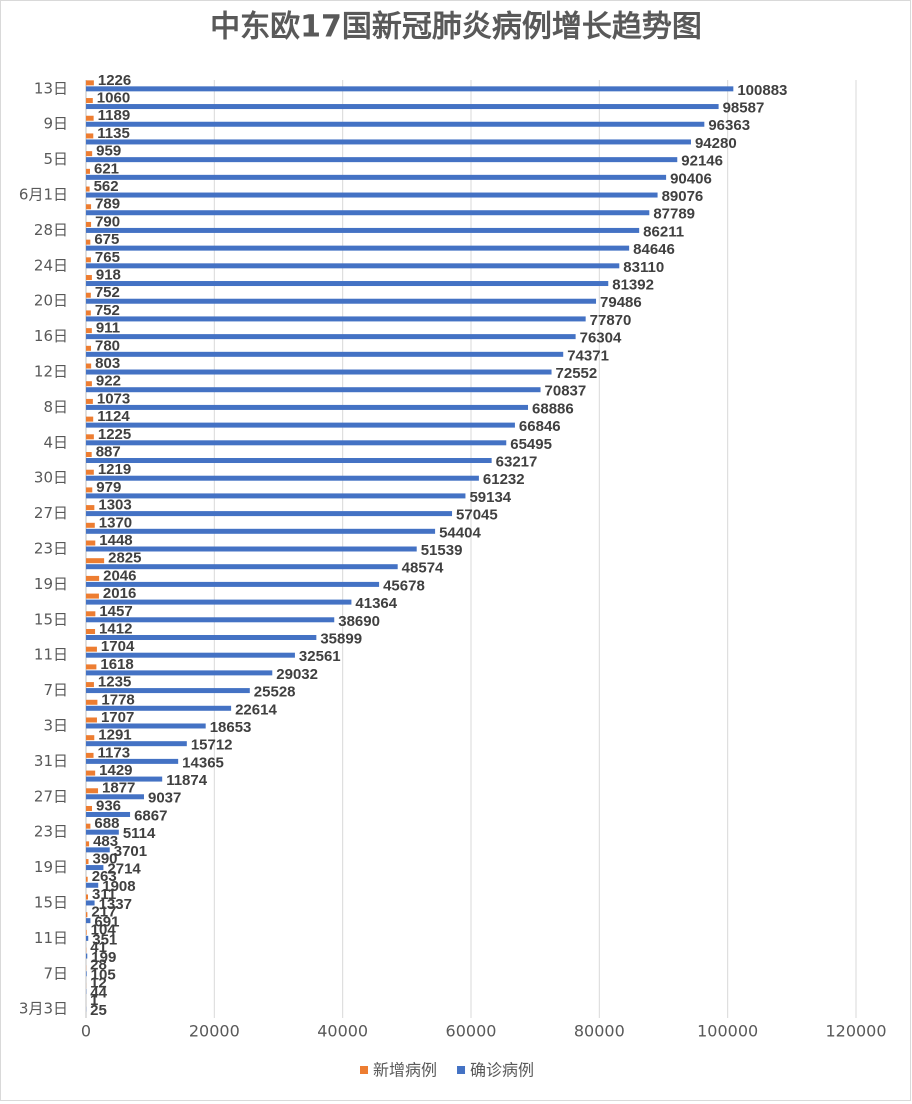 The image size is (912, 1104). Describe the element at coordinates (540, 426) in the screenshot. I see `value-label: 66846` at that location.